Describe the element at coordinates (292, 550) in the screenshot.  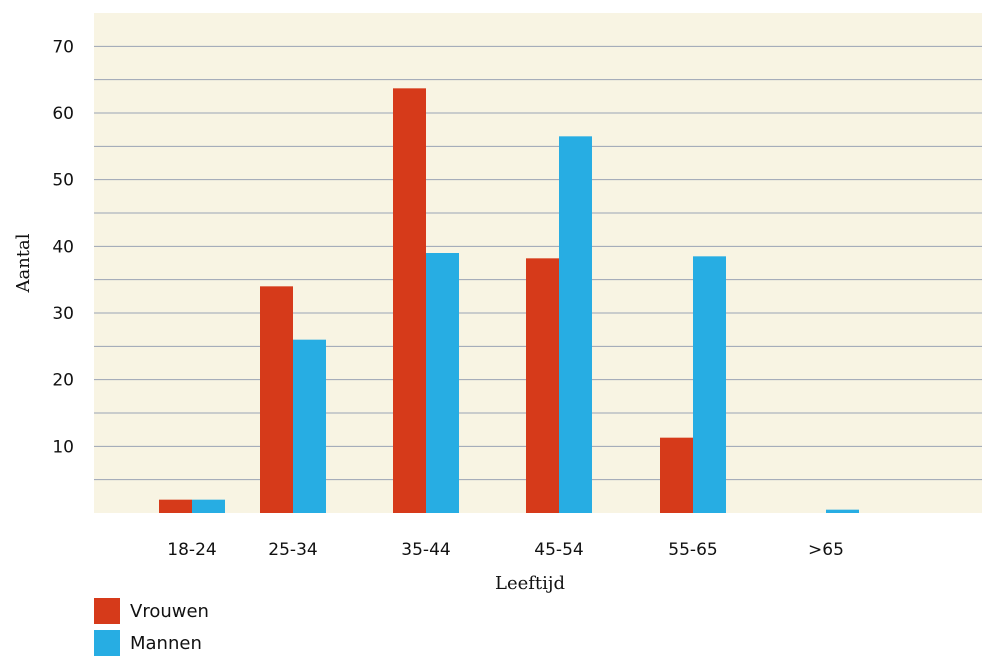
I see `x-tick-label: 25-34` at that location.